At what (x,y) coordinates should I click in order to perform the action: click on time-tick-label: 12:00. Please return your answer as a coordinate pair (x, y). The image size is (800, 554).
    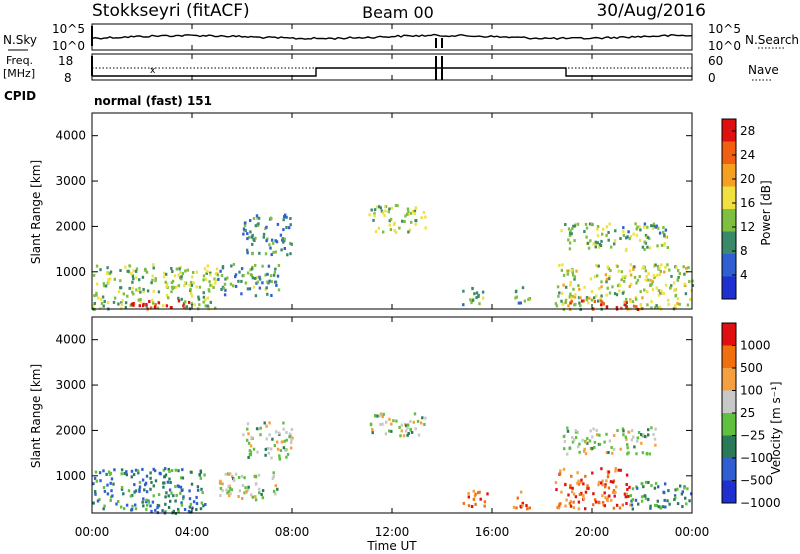
    Looking at the image, I should click on (392, 532).